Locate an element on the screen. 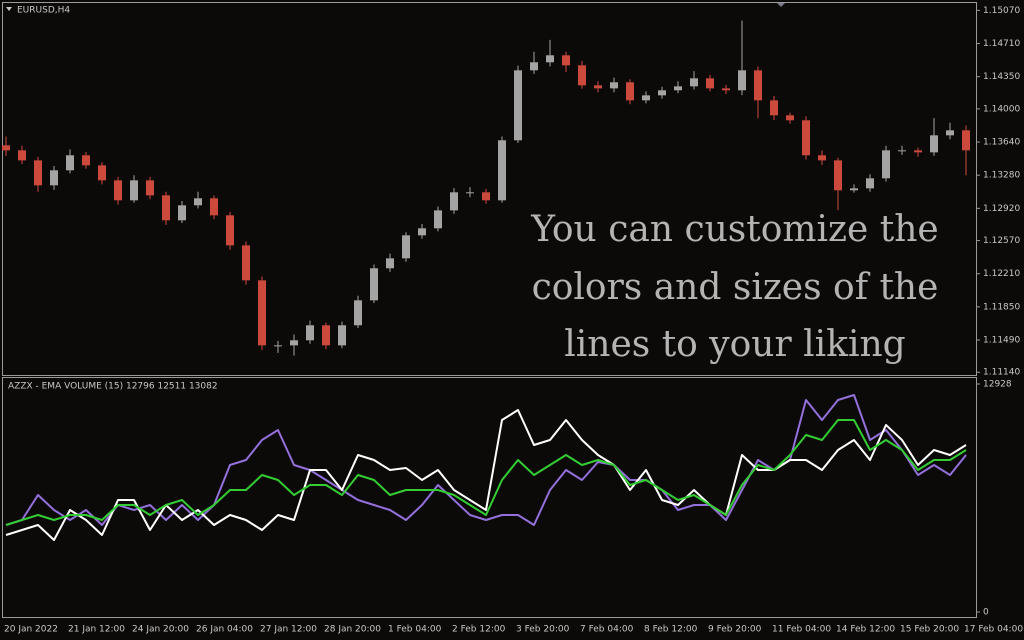  x-tick-label: 24 Jan 20:00 is located at coordinates (160, 630).